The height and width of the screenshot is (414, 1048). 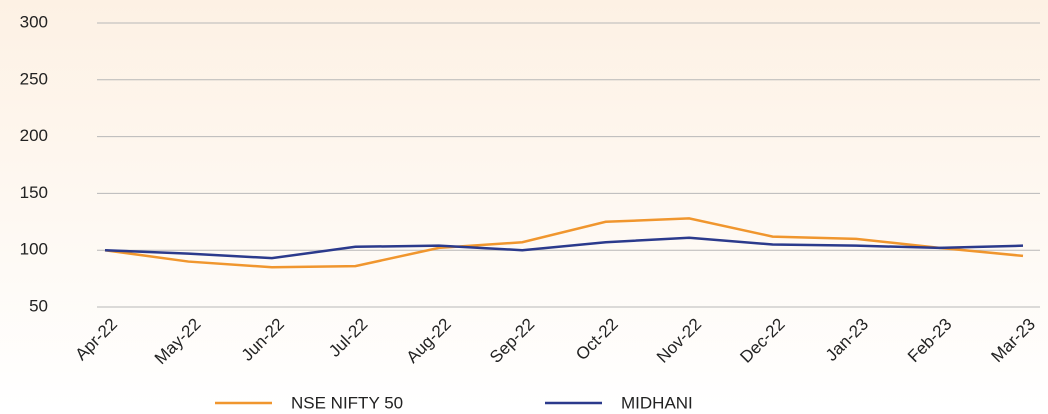 What do you see at coordinates (34, 21) in the screenshot?
I see `y-tick-label: 300` at bounding box center [34, 21].